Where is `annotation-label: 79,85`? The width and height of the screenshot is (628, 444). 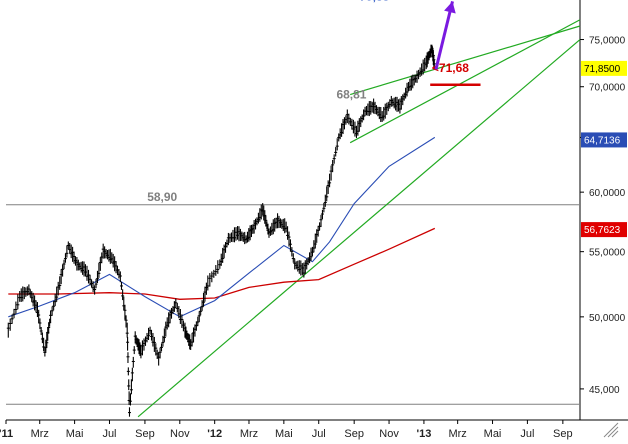 annotation-label: 79,85 is located at coordinates (374, 2).